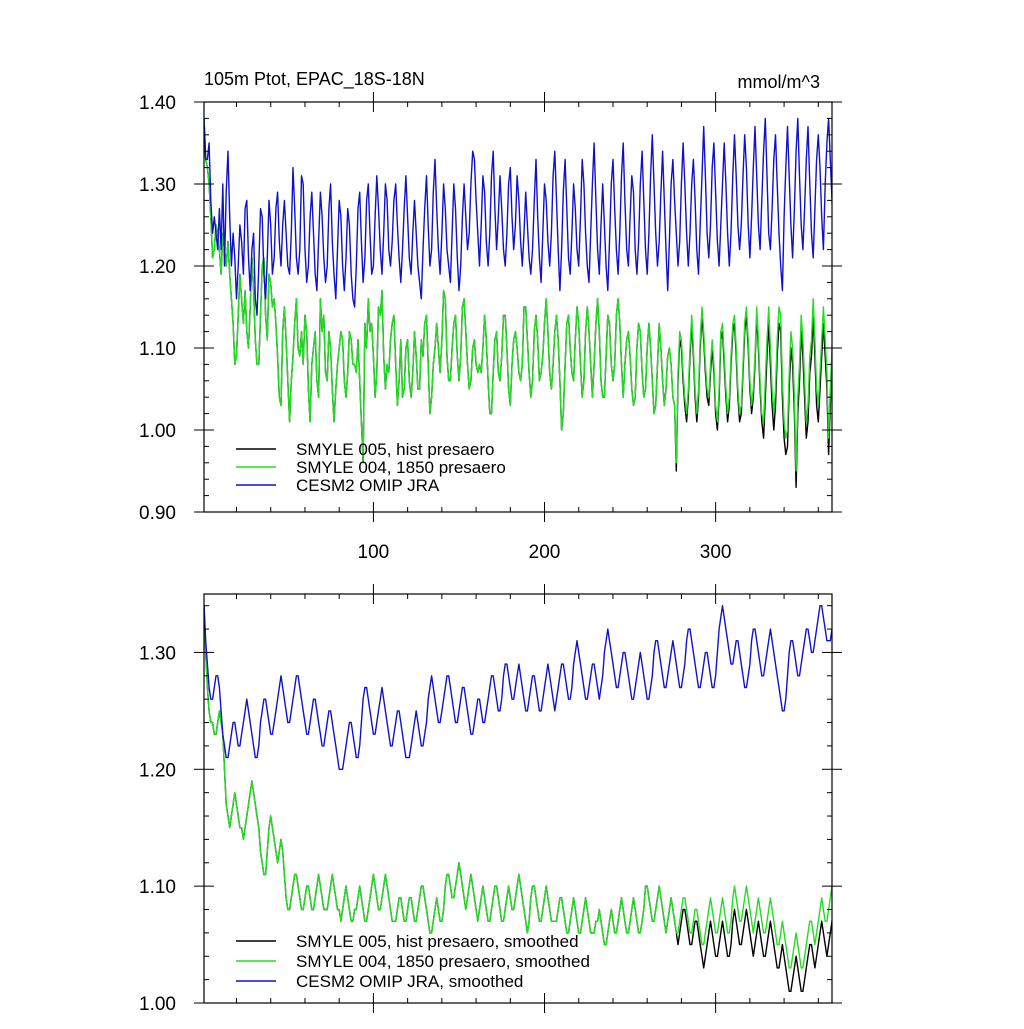 This screenshot has width=1024, height=1029. What do you see at coordinates (395, 449) in the screenshot?
I see `legend-label: SMYLE 005, hist presaero` at bounding box center [395, 449].